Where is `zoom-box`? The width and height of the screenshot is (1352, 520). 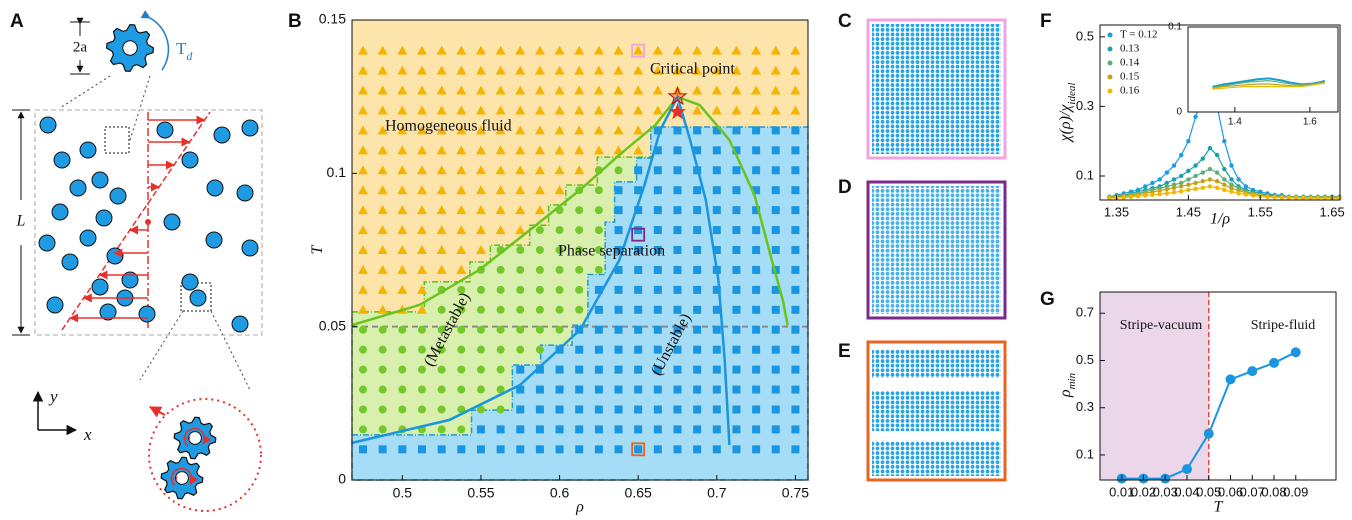
zoom-box is located at coordinates (117, 140).